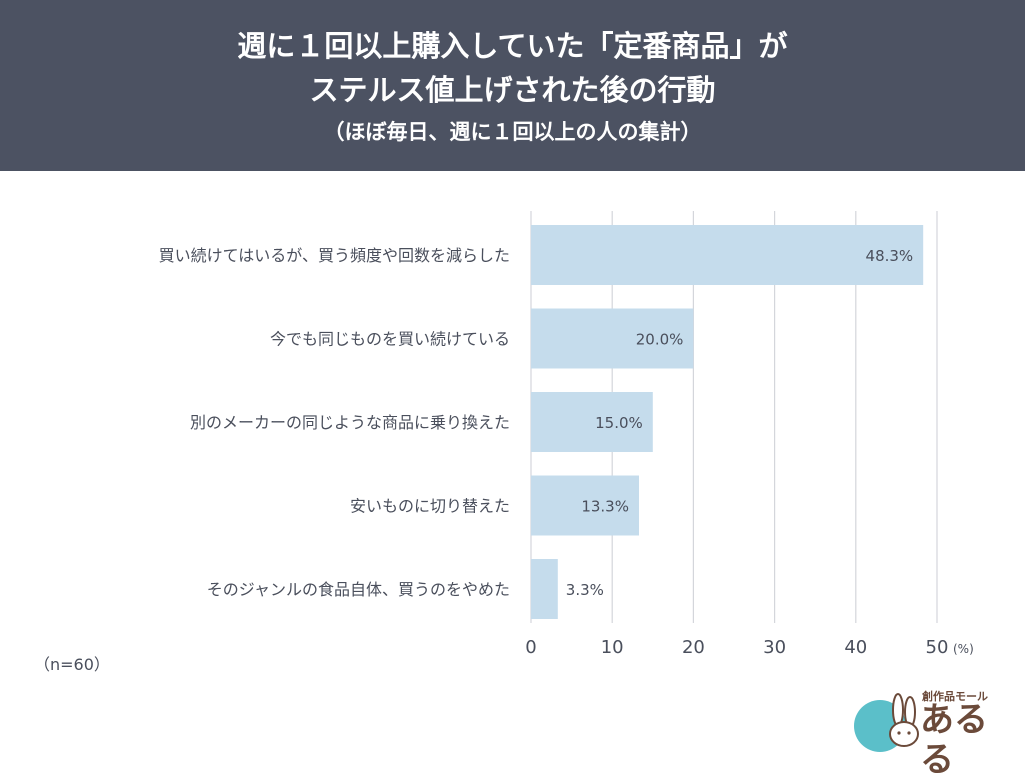 This screenshot has height=780, width=1025. What do you see at coordinates (855, 647) in the screenshot?
I see `tick-label-40: 40` at bounding box center [855, 647].